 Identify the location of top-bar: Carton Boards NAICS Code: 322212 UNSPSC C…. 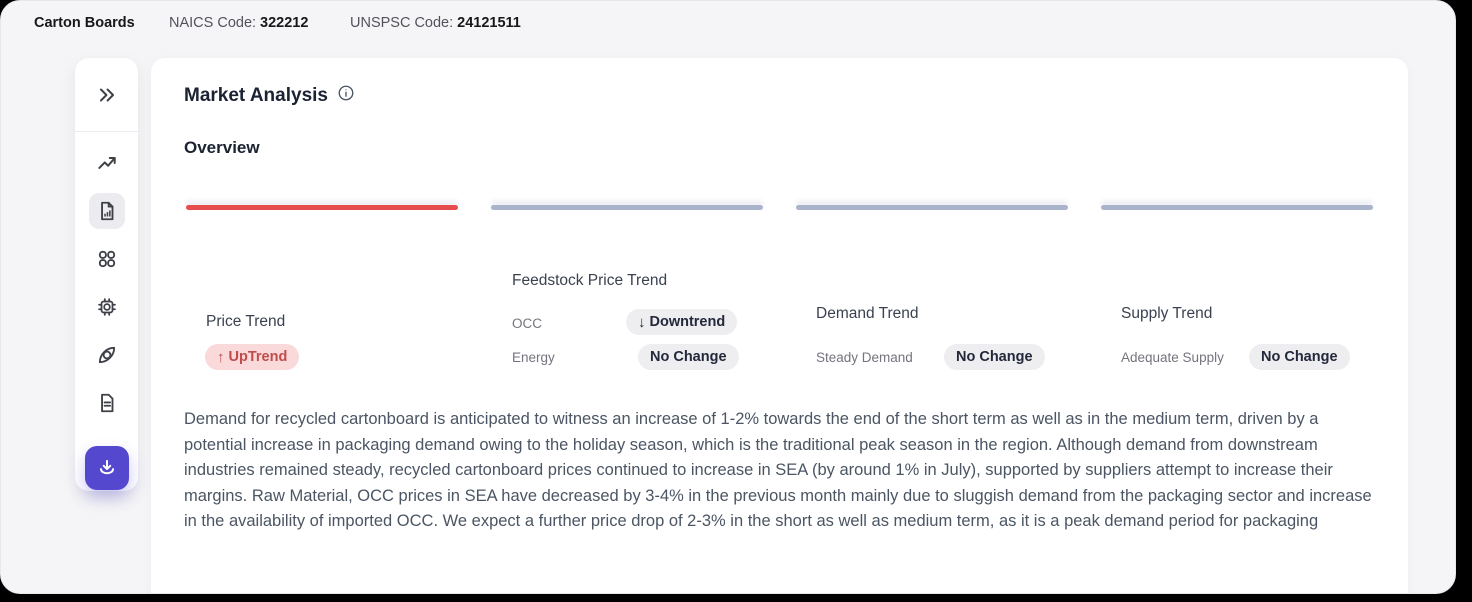
(728, 24).